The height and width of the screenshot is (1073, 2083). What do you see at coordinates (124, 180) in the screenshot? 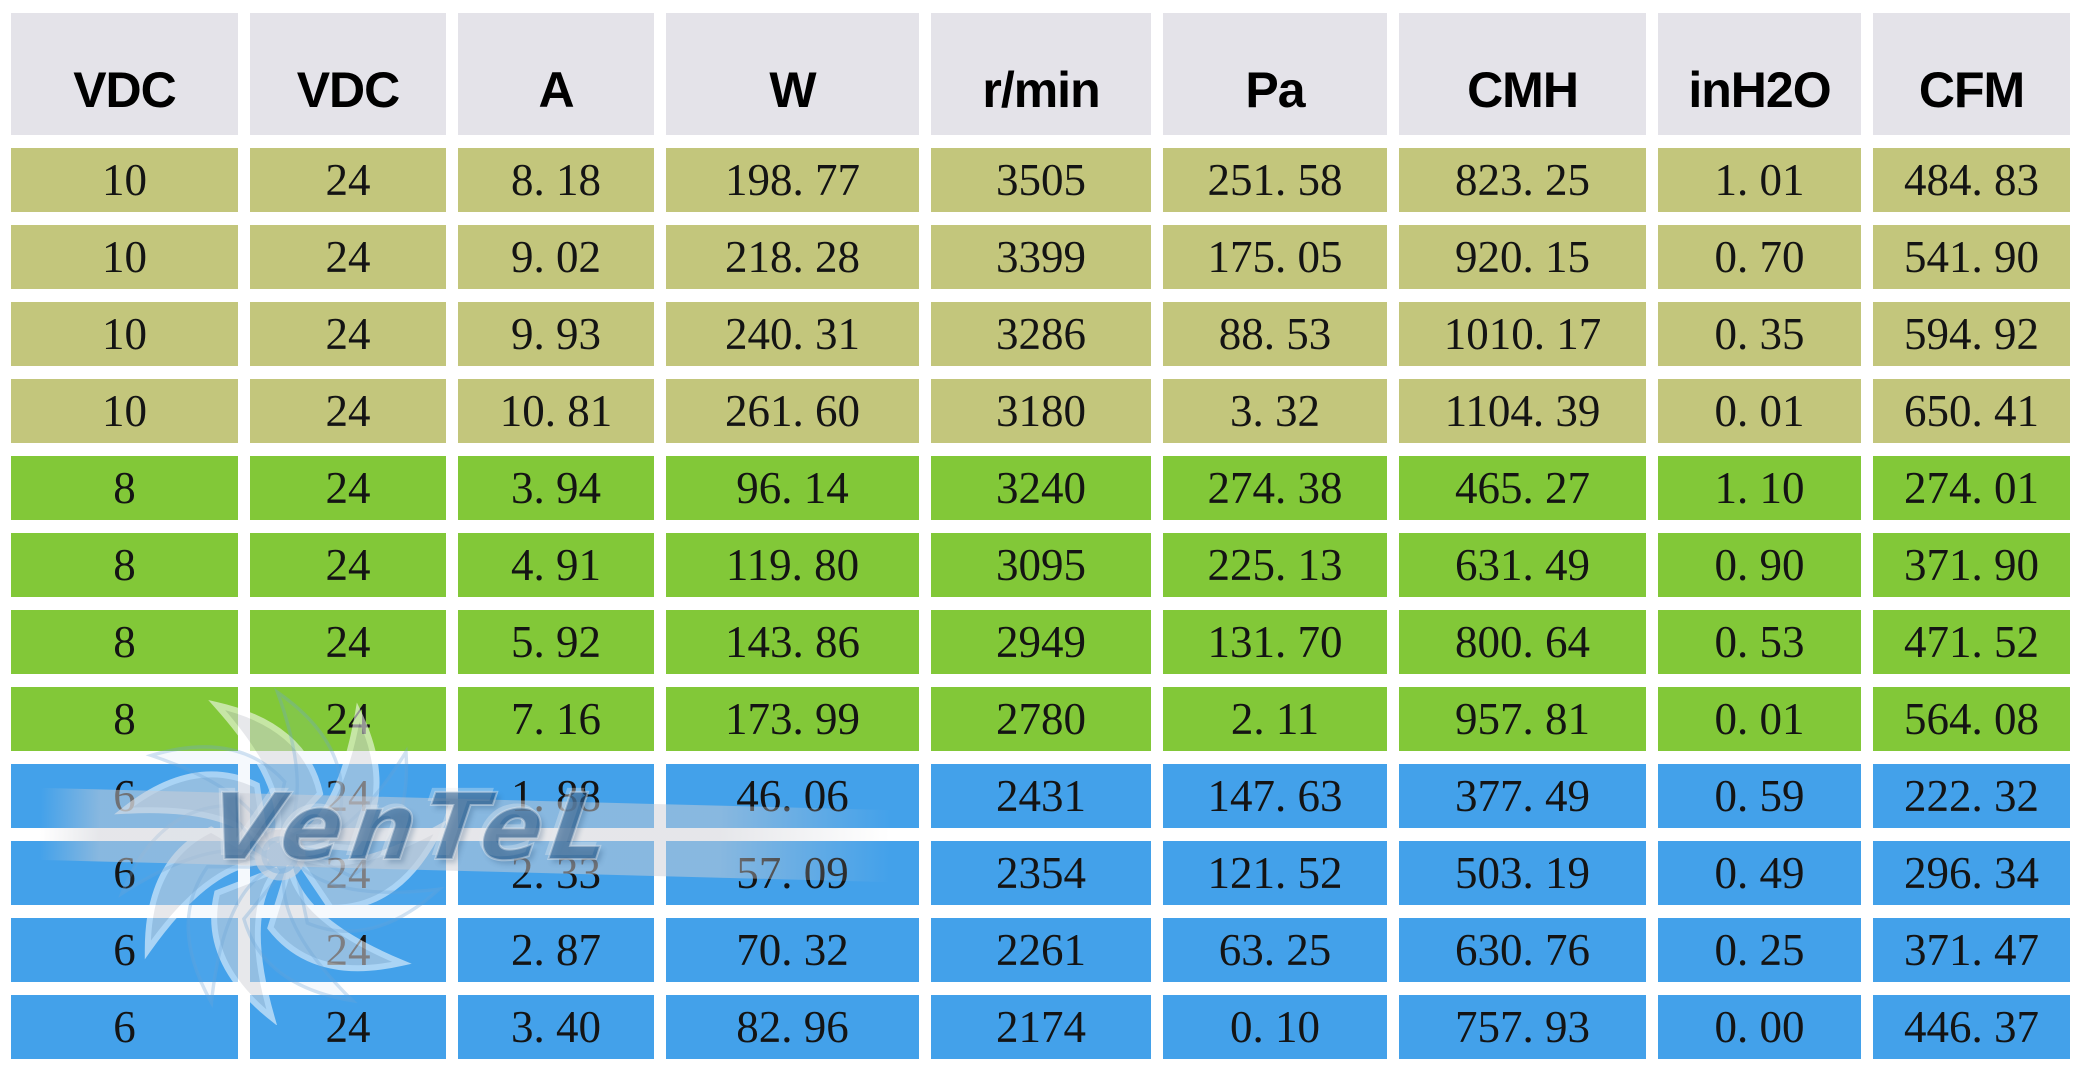
I see `table-cell-r1-c1: 10` at bounding box center [124, 180].